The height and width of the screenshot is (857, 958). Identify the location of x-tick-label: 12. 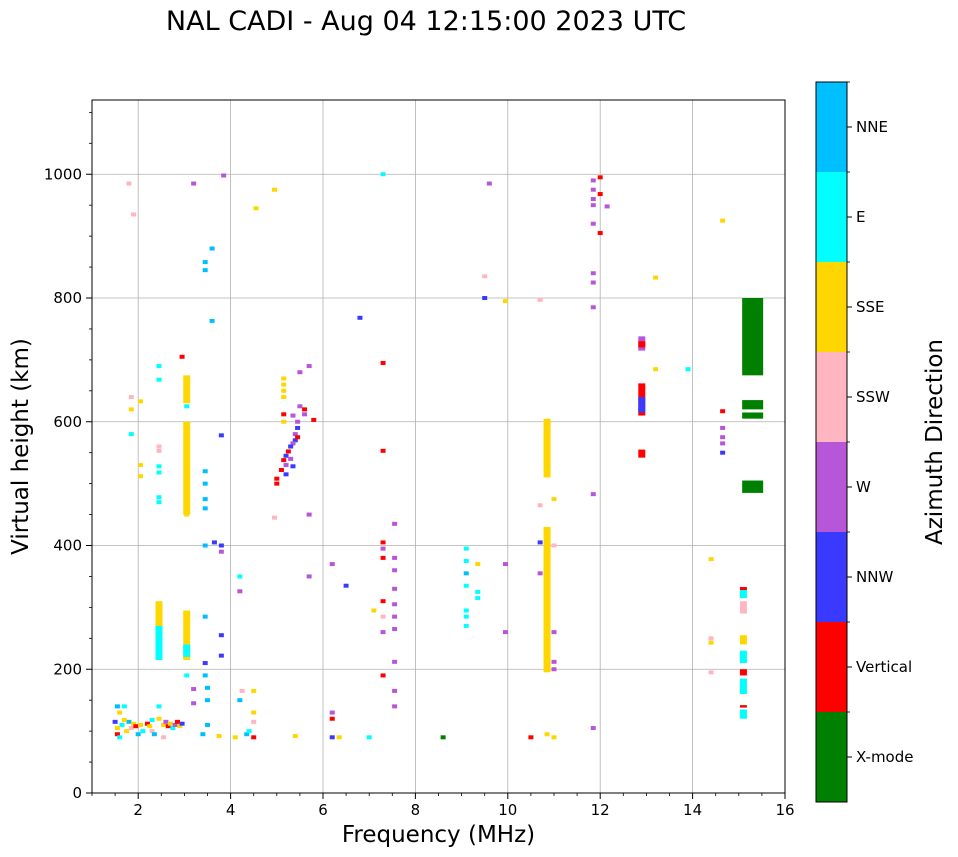
(600, 810).